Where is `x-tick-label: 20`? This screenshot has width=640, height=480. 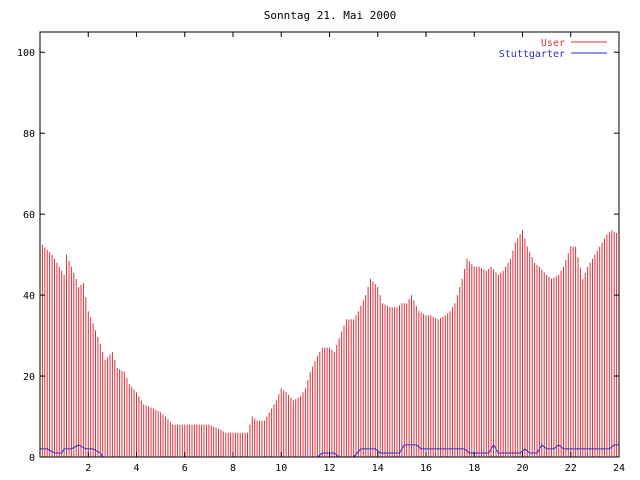 x-tick-label: 20 is located at coordinates (522, 468).